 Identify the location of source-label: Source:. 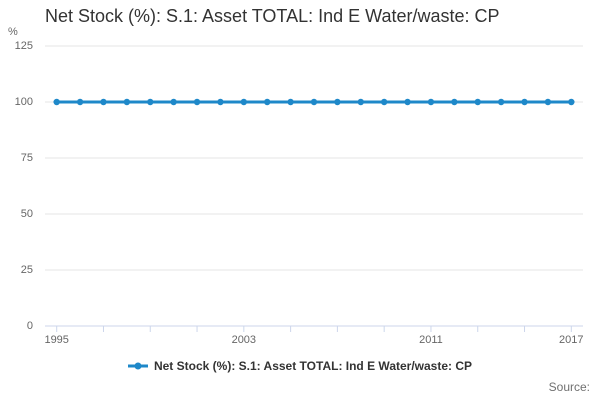
(569, 387).